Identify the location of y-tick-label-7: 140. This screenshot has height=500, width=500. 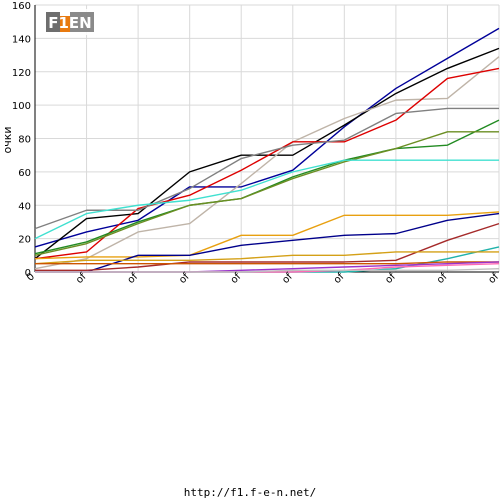
(21, 39).